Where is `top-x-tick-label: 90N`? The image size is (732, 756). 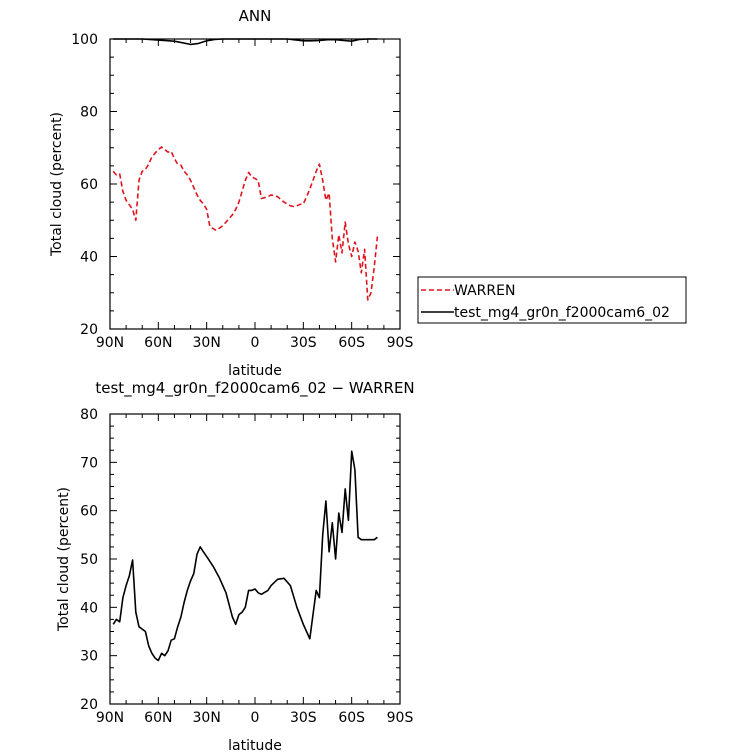
top-x-tick-label: 90N is located at coordinates (110, 343).